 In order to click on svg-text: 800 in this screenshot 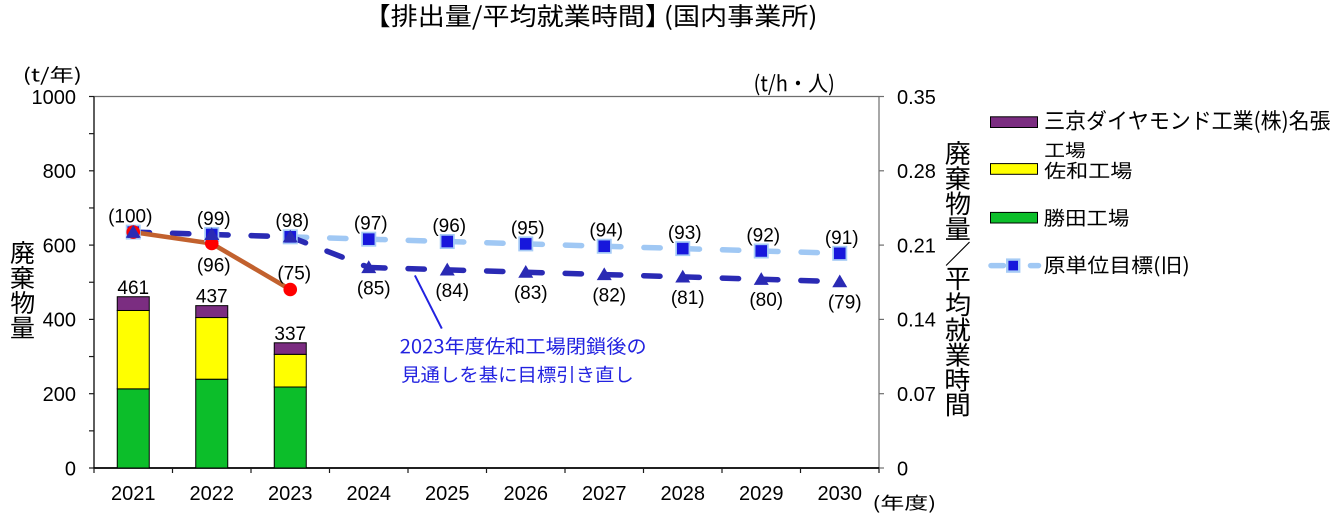, I will do `click(59, 172)`.